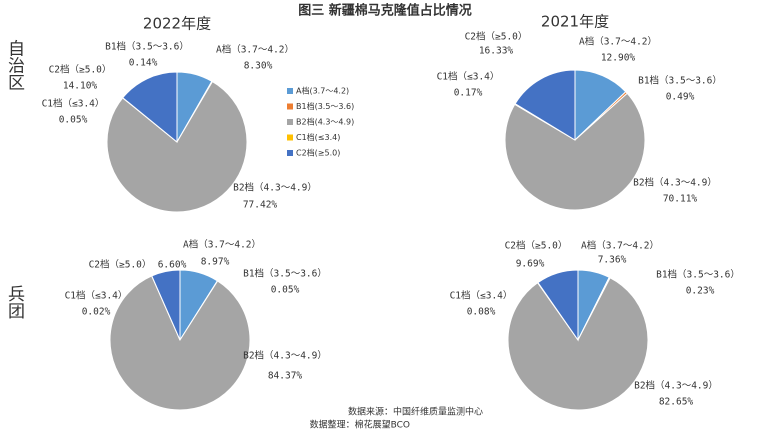 The width and height of the screenshot is (770, 433). I want to click on legend-label: C1档(≤3.4), so click(318, 137).